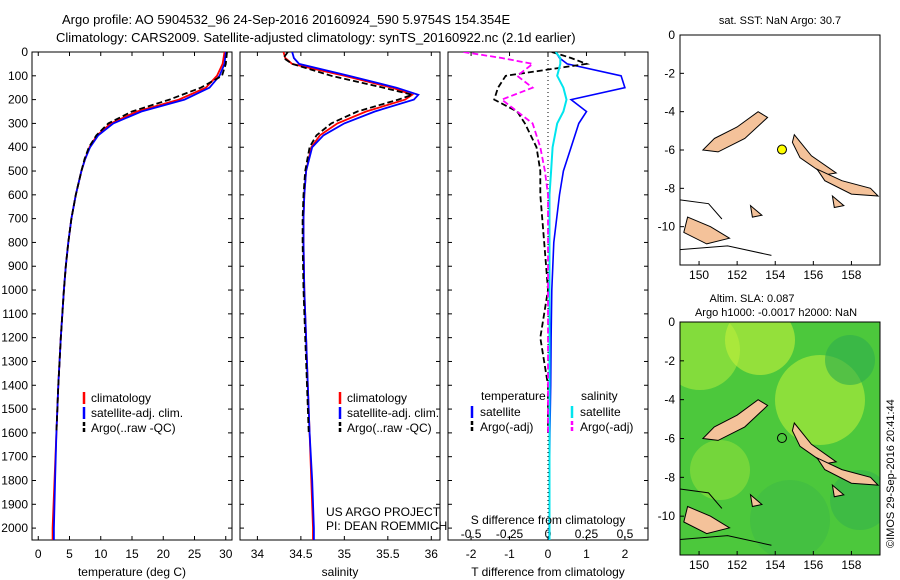  Describe the element at coordinates (513, 396) in the screenshot. I see `legend-head: temperature` at that location.